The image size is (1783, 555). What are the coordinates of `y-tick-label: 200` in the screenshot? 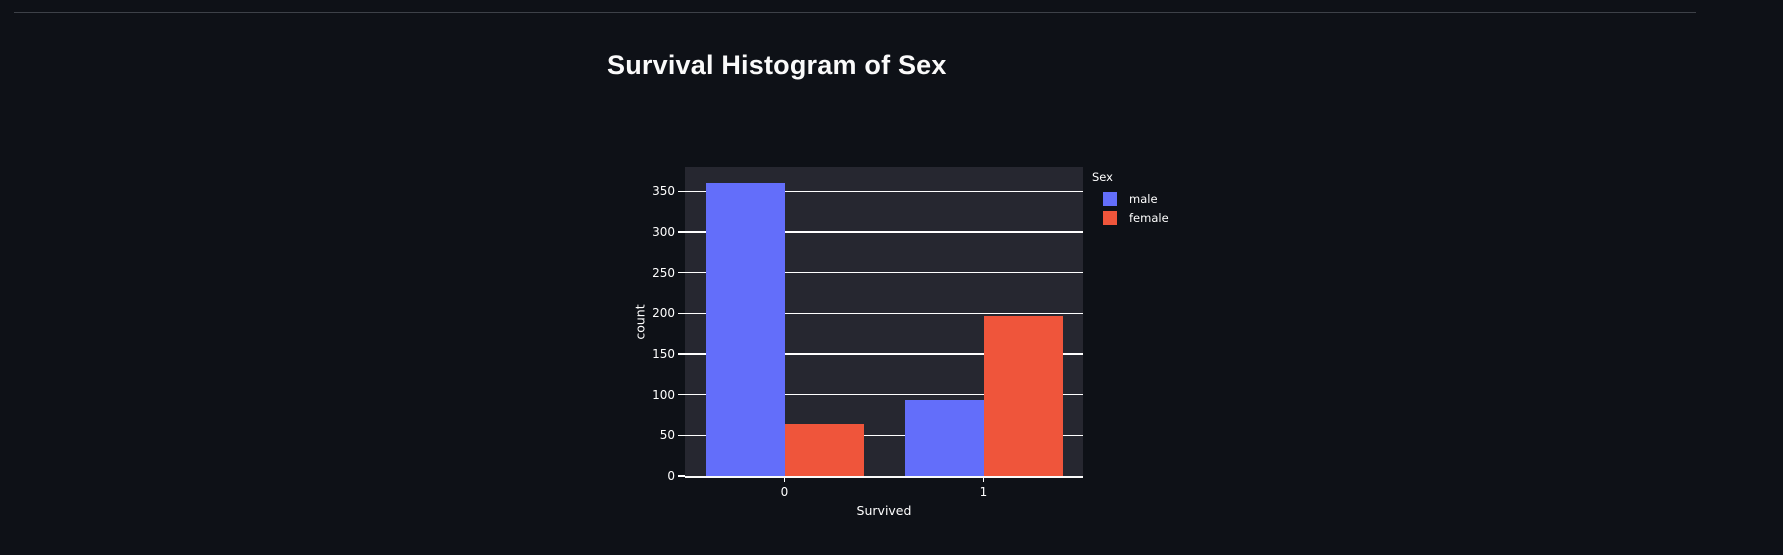 It's located at (663, 313).